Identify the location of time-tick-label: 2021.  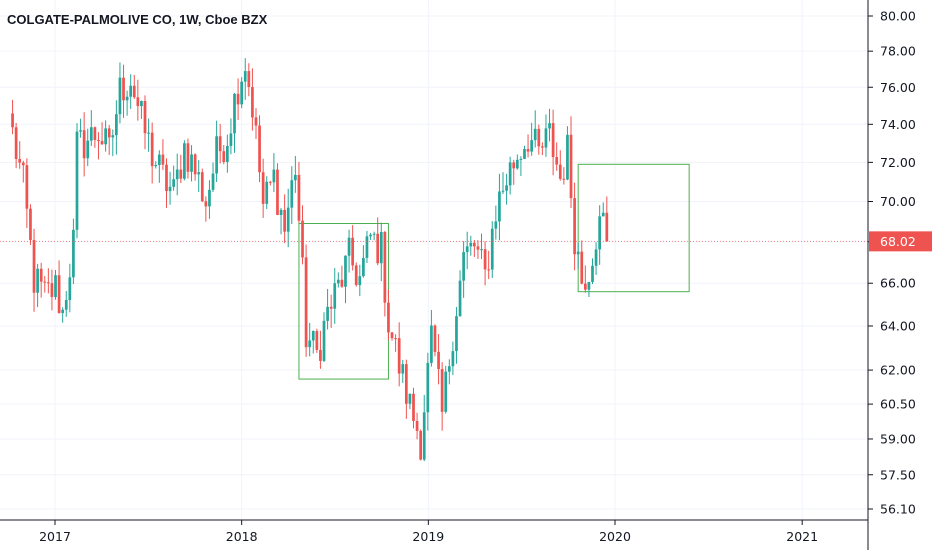
(802, 536).